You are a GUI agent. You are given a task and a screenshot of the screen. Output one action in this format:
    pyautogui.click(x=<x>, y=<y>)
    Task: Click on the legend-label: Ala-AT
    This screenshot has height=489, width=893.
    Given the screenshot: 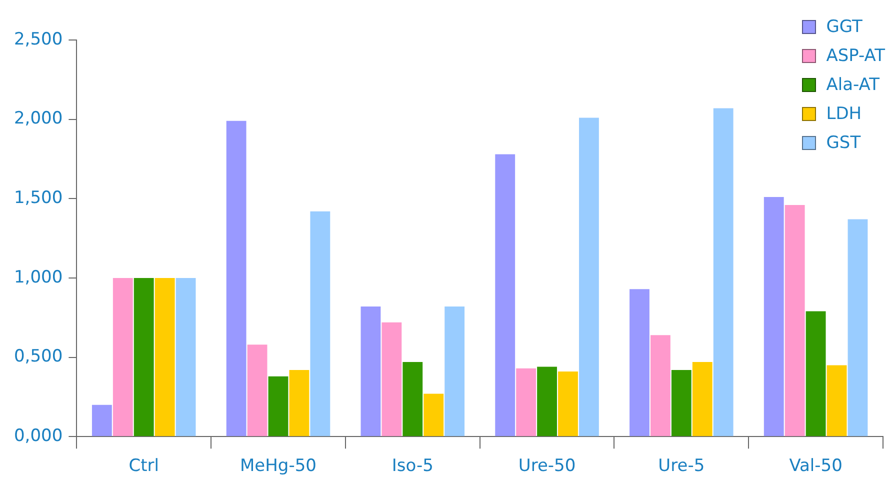 What is the action you would take?
    pyautogui.click(x=853, y=84)
    